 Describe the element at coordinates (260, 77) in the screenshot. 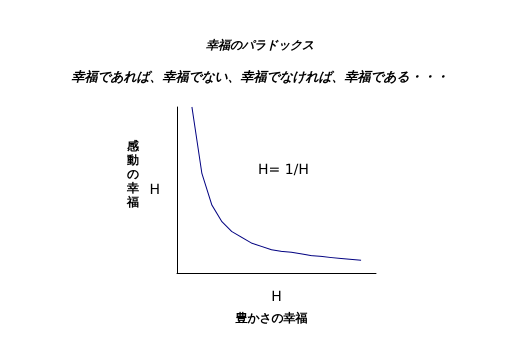

I see `chart-subtitle: 幸福であれば、幸福でない、幸福でなければ、幸福である・・・` at that location.